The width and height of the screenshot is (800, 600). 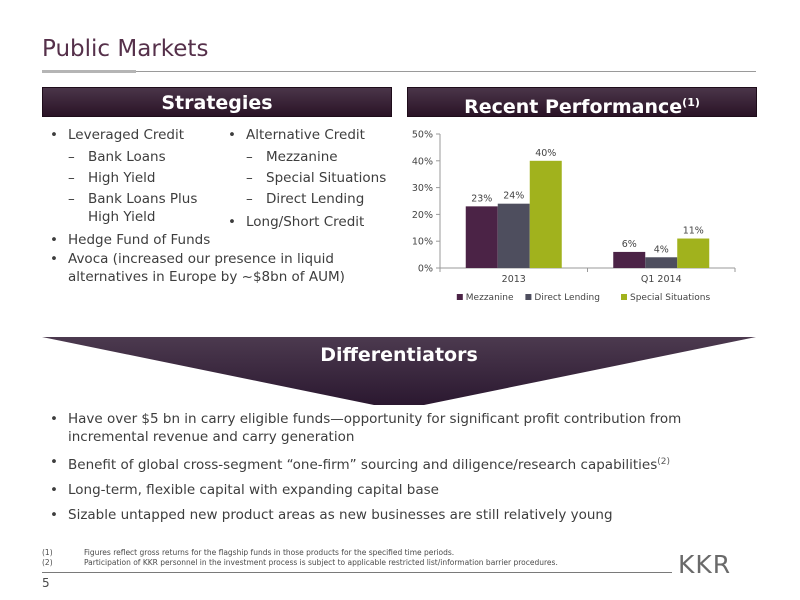 What do you see at coordinates (514, 279) in the screenshot?
I see `x-tick-label: 2013` at bounding box center [514, 279].